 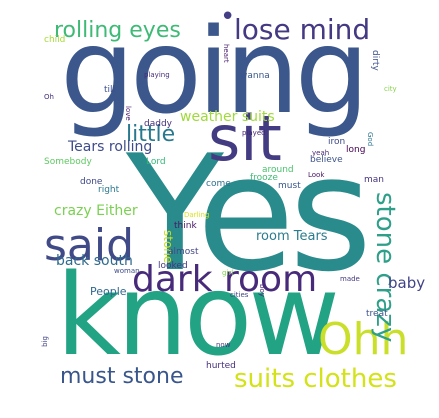 I want to click on word-heart: heart, so click(x=226, y=53).